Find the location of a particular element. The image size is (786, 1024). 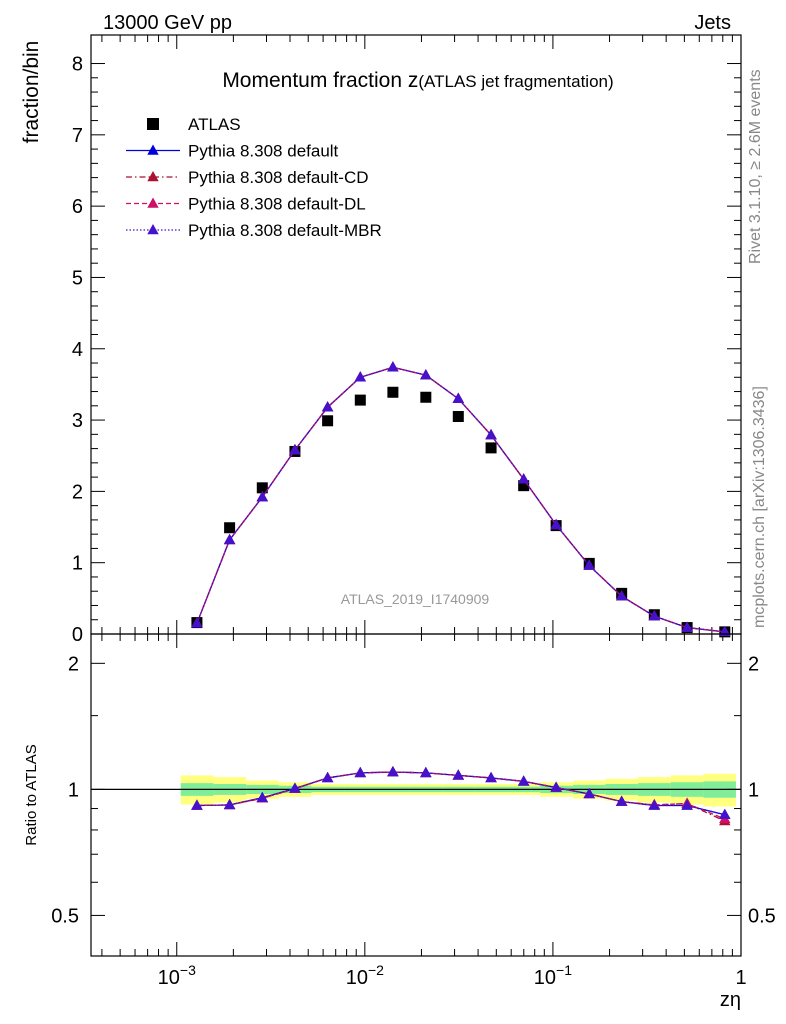

header-left: 13000 GeV pp is located at coordinates (167, 23).